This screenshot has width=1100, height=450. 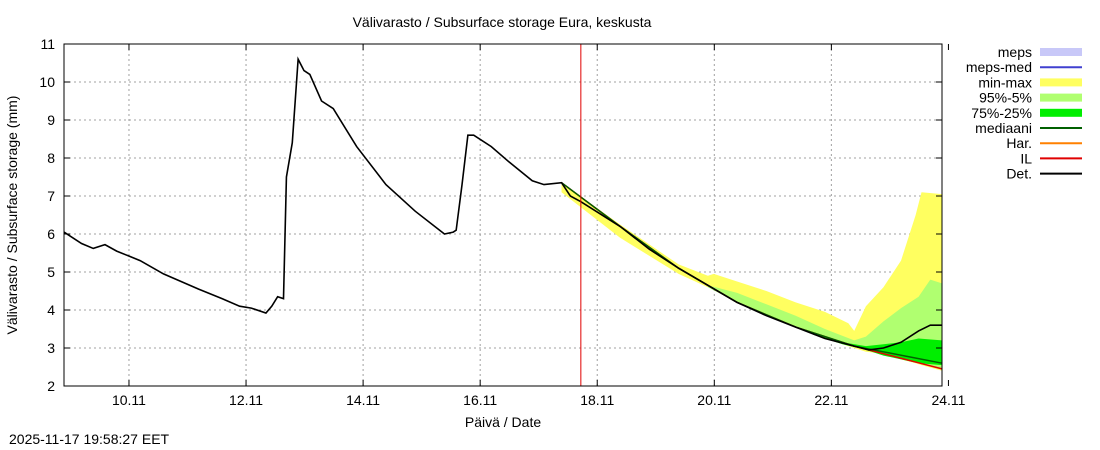 What do you see at coordinates (51, 386) in the screenshot?
I see `y-tick-label: 2` at bounding box center [51, 386].